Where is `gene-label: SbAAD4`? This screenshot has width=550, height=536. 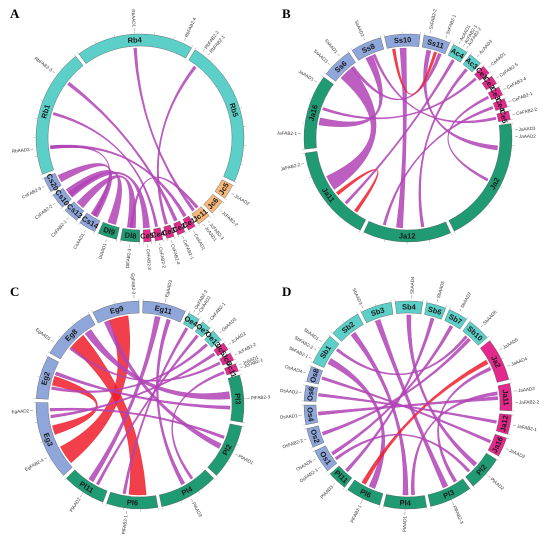
gene-label: SbAAD4 is located at coordinates (412, 285).